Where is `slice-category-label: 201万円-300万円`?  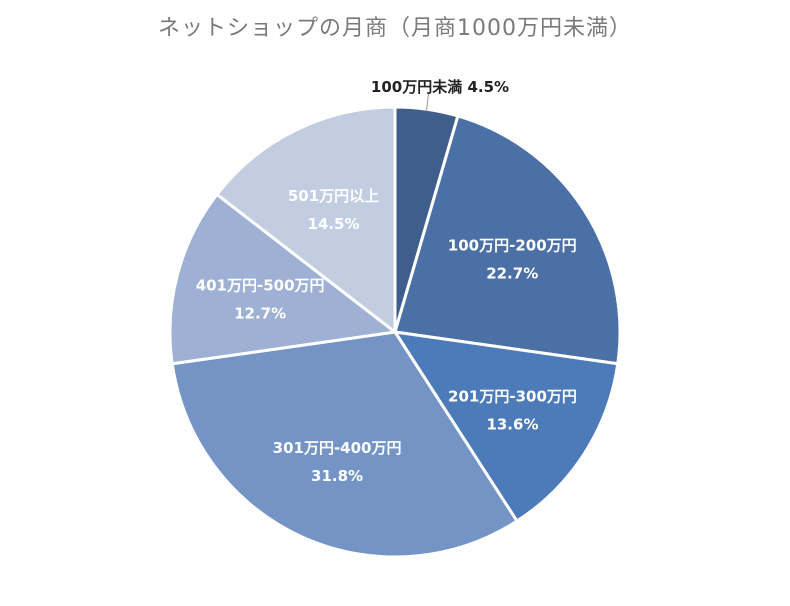 slice-category-label: 201万円-300万円 is located at coordinates (512, 396).